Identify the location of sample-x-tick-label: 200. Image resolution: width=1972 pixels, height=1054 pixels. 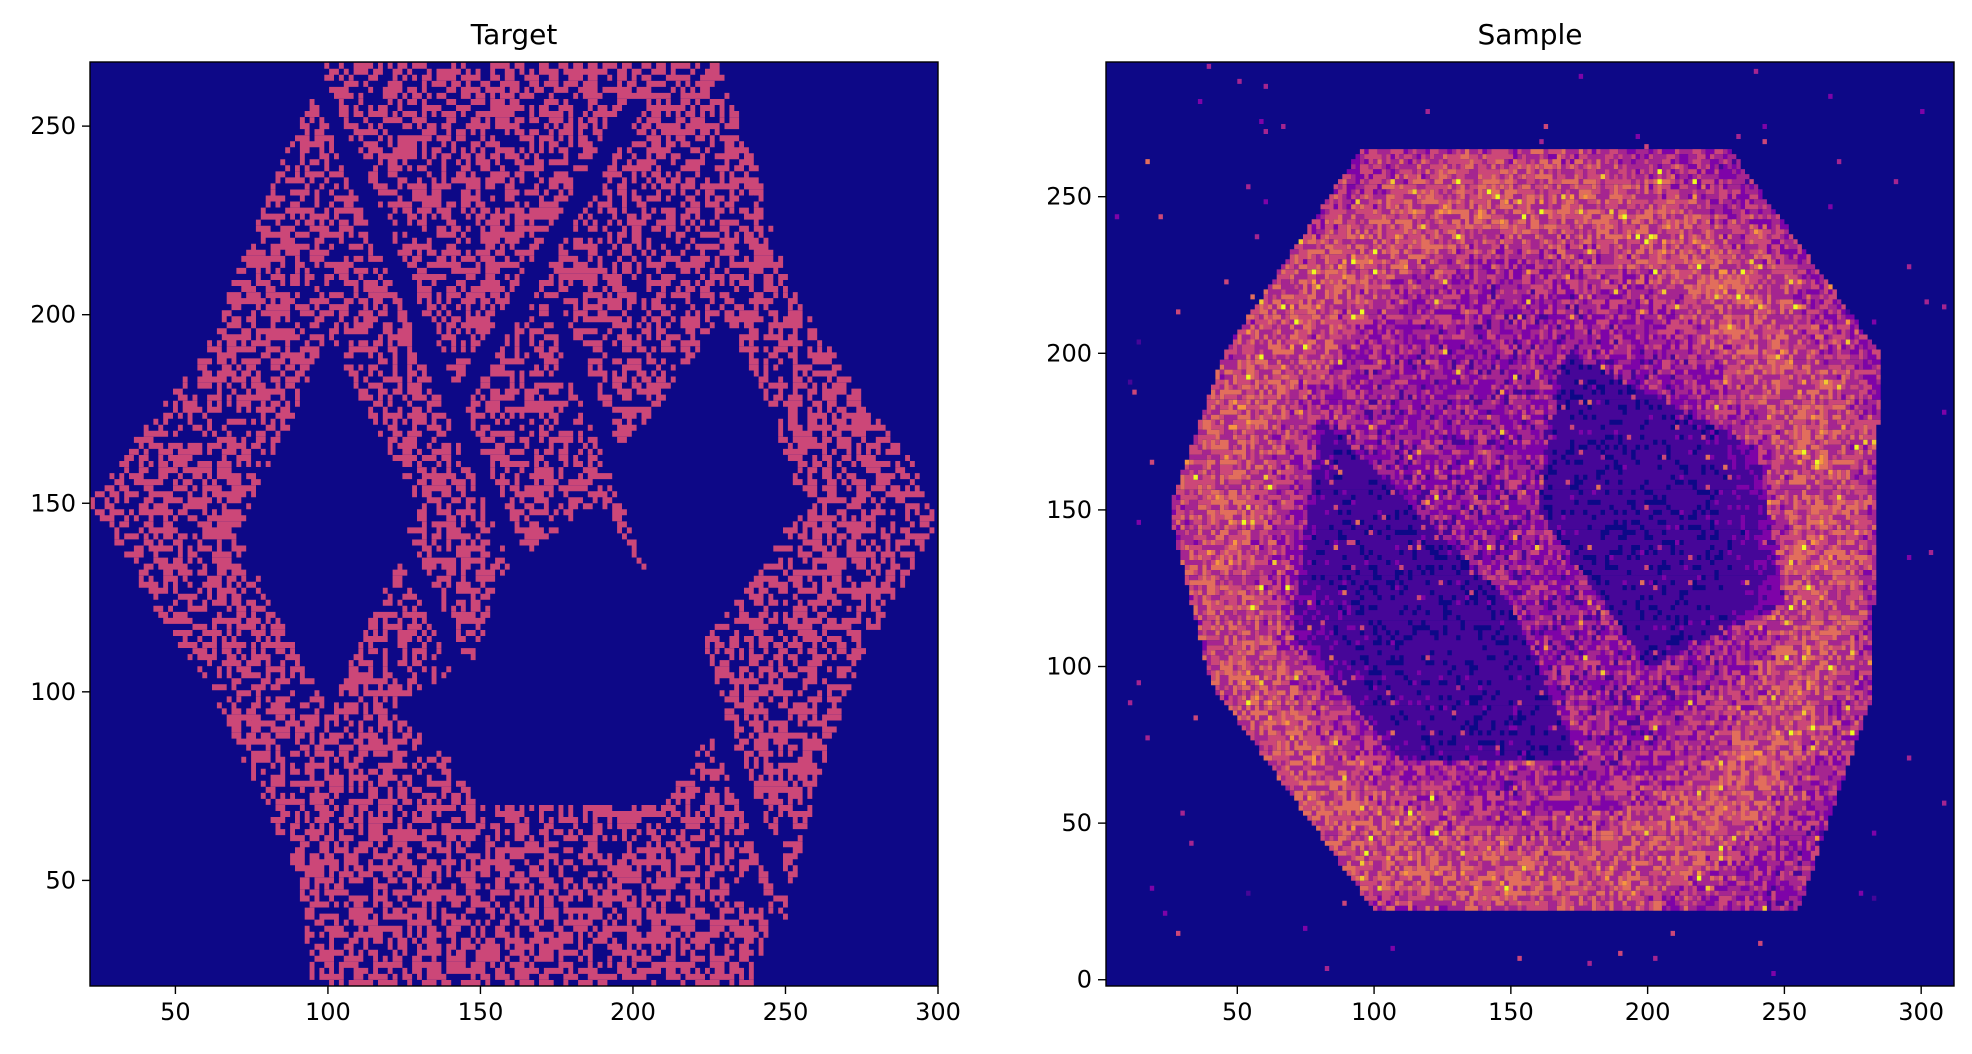
(1648, 1012).